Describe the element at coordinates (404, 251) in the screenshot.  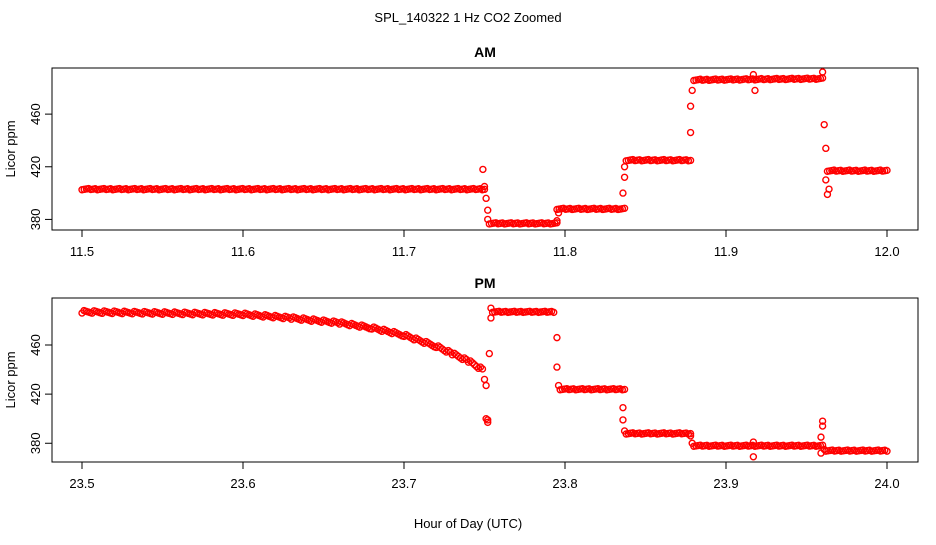
I see `x-tick-label-am: 11.7` at that location.